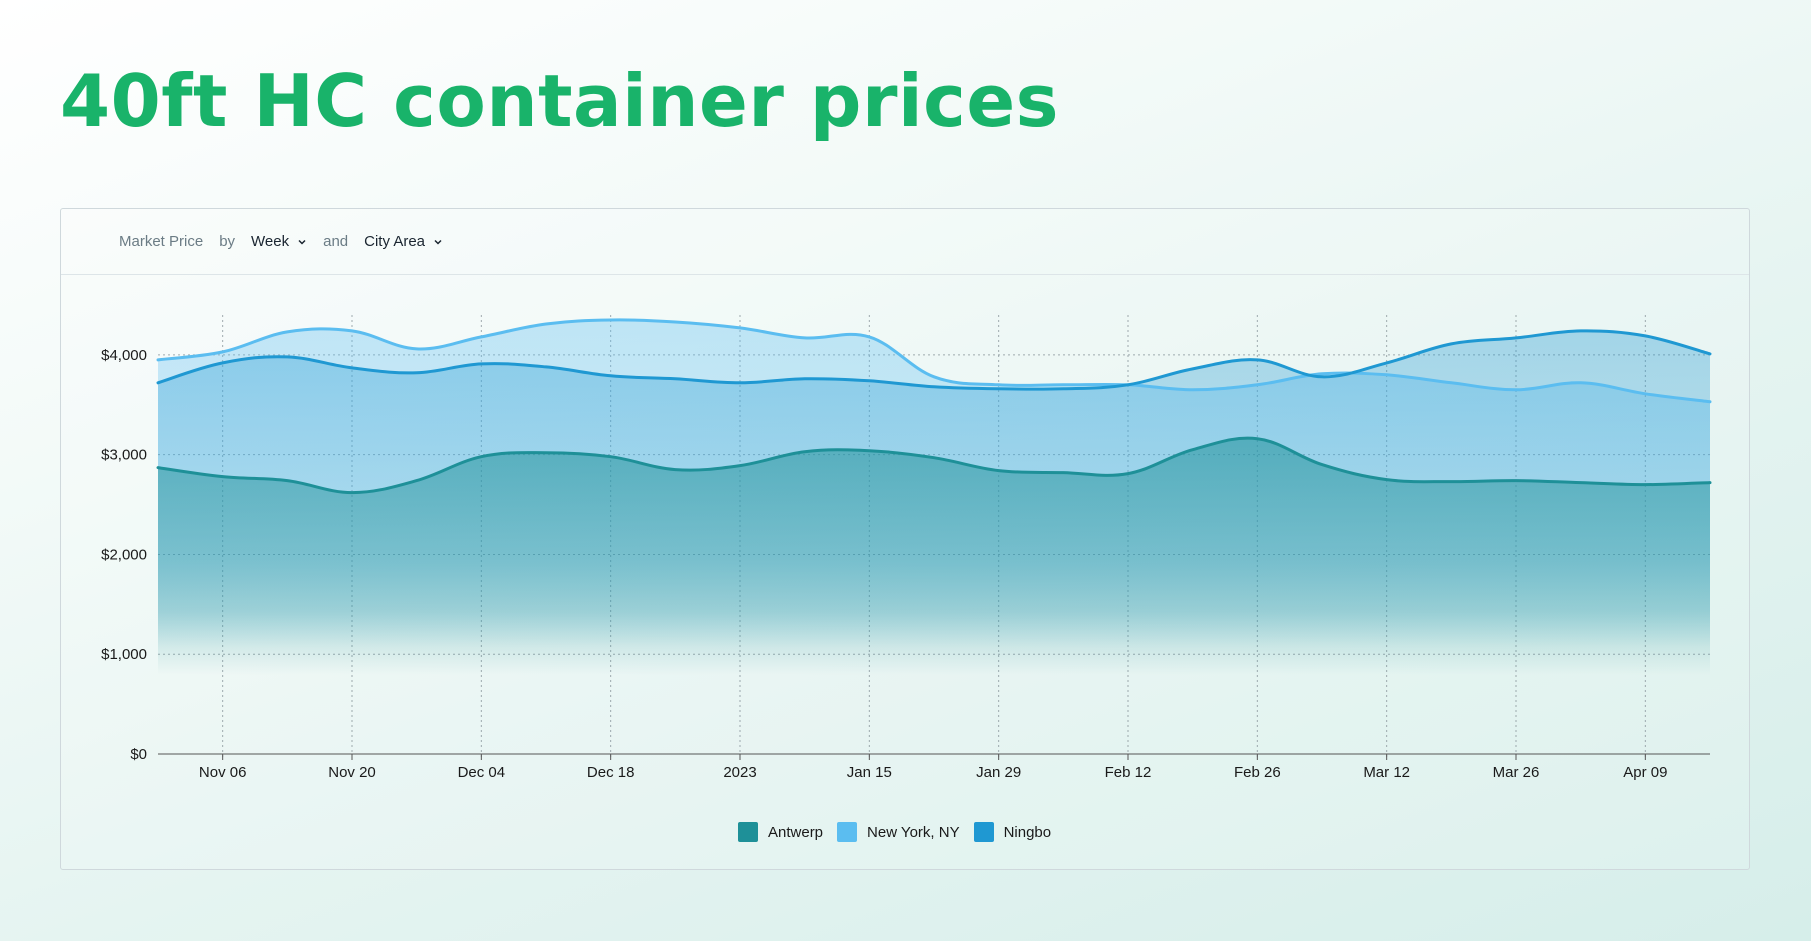 The height and width of the screenshot is (941, 1811). I want to click on legend-item: New York, NY, so click(898, 832).